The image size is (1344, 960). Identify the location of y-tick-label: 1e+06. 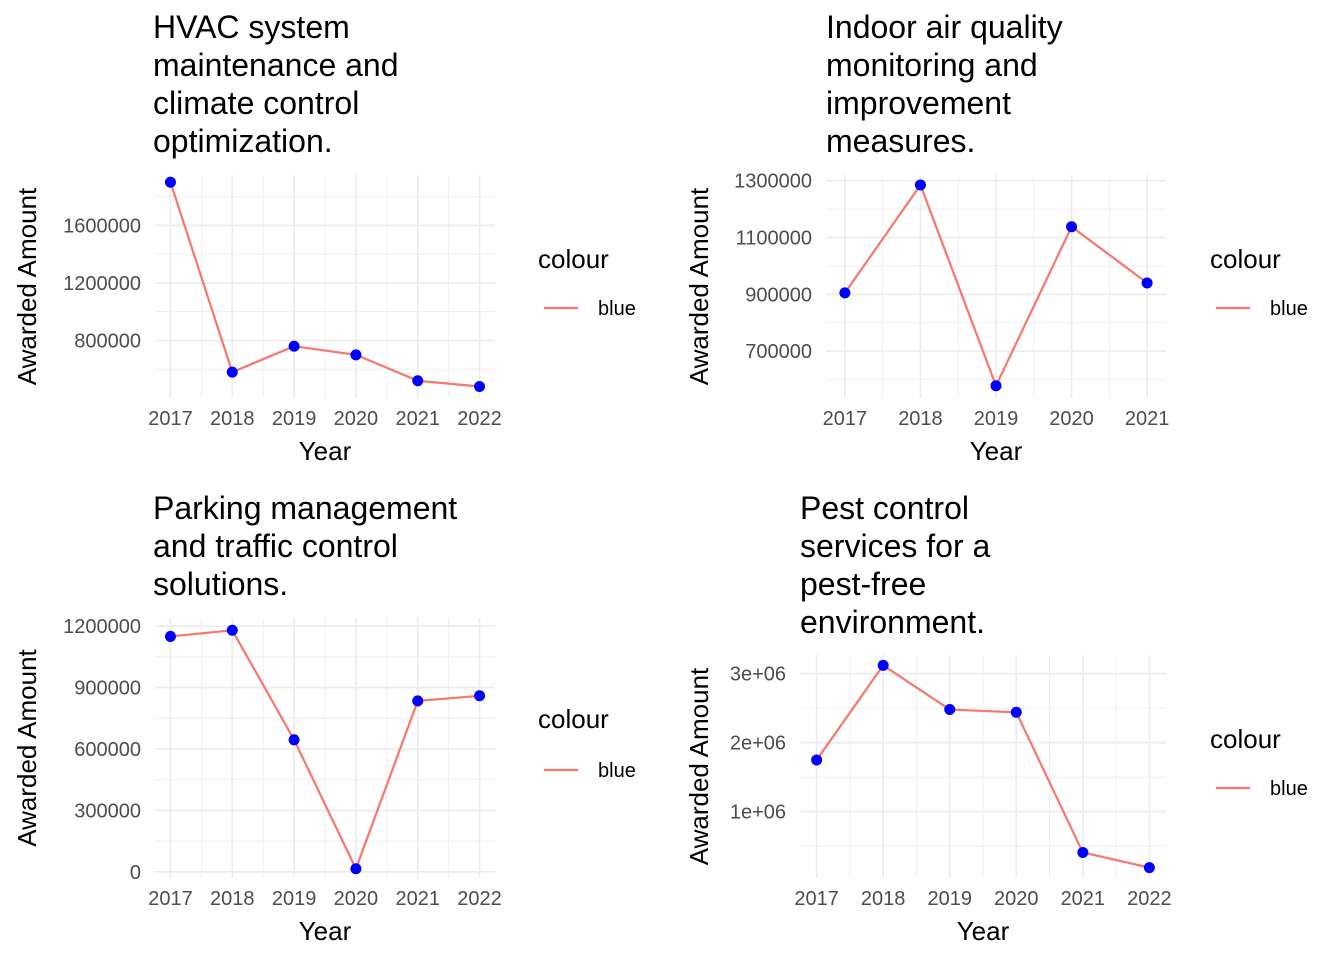
(758, 813).